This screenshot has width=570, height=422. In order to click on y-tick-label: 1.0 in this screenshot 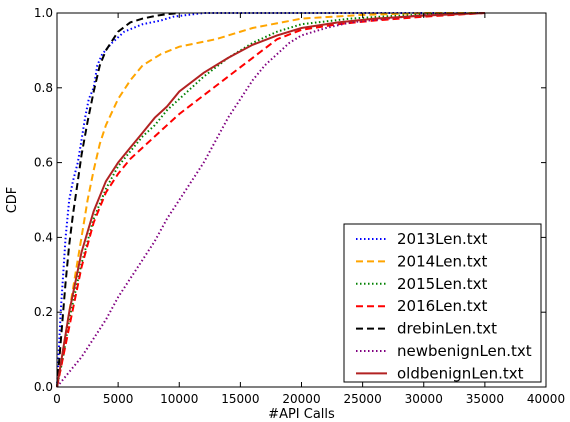, I will do `click(43, 13)`.